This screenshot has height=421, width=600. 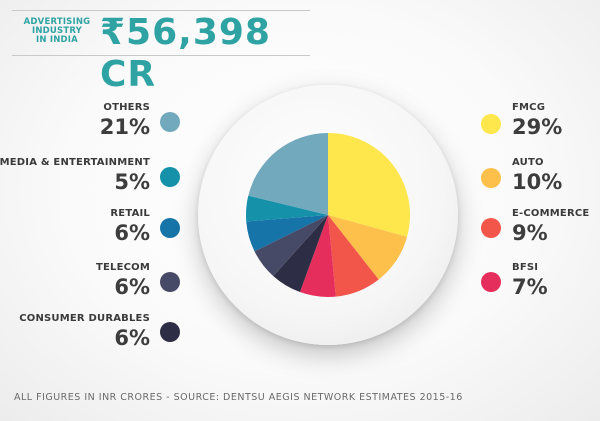 What do you see at coordinates (185, 53) in the screenshot?
I see `header-total-value: ₹56,398 CR` at bounding box center [185, 53].